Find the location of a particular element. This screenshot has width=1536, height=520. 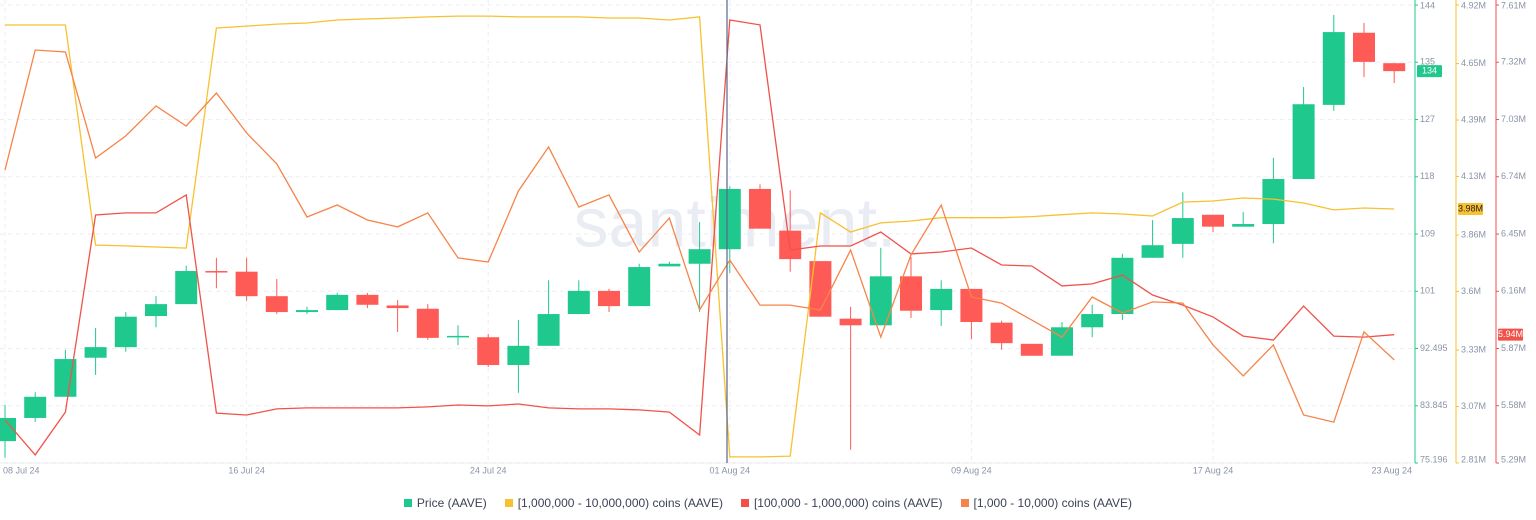

x-tick-label: 23 Aug 24 is located at coordinates (1391, 470).